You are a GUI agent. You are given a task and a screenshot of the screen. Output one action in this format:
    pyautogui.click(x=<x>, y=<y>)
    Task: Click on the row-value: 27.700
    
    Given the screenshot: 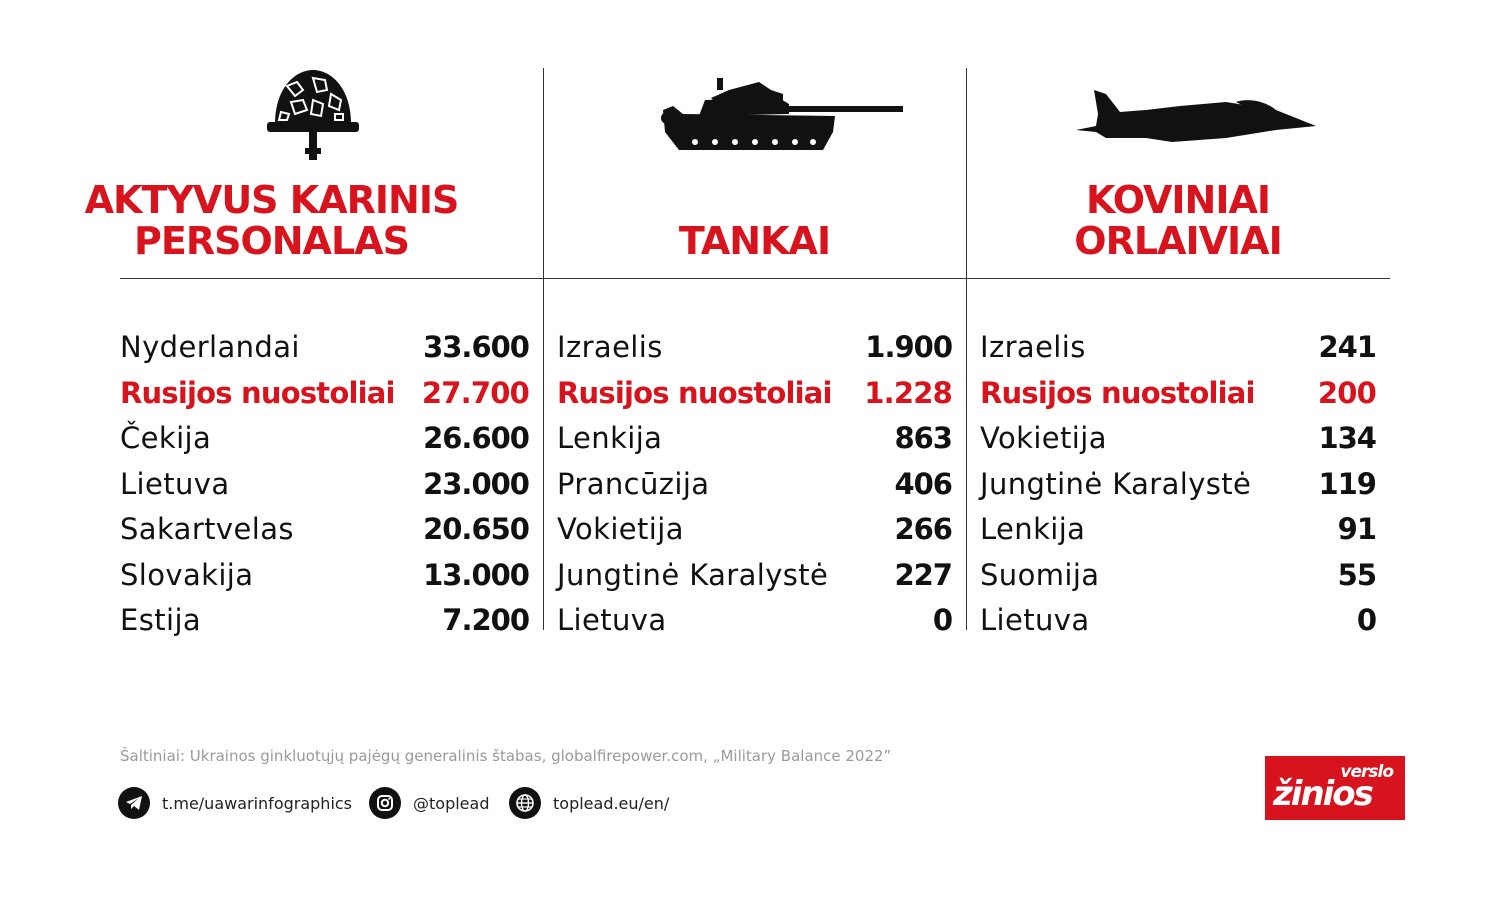 What is the action you would take?
    pyautogui.click(x=475, y=392)
    